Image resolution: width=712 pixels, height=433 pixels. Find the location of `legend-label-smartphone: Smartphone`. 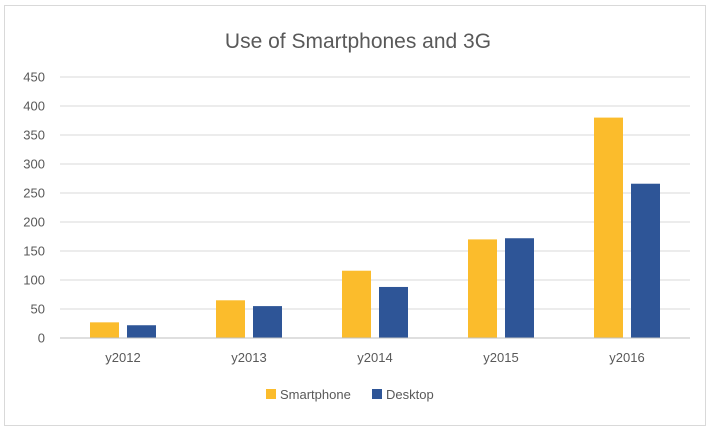

legend-label-smartphone: Smartphone is located at coordinates (315, 394).